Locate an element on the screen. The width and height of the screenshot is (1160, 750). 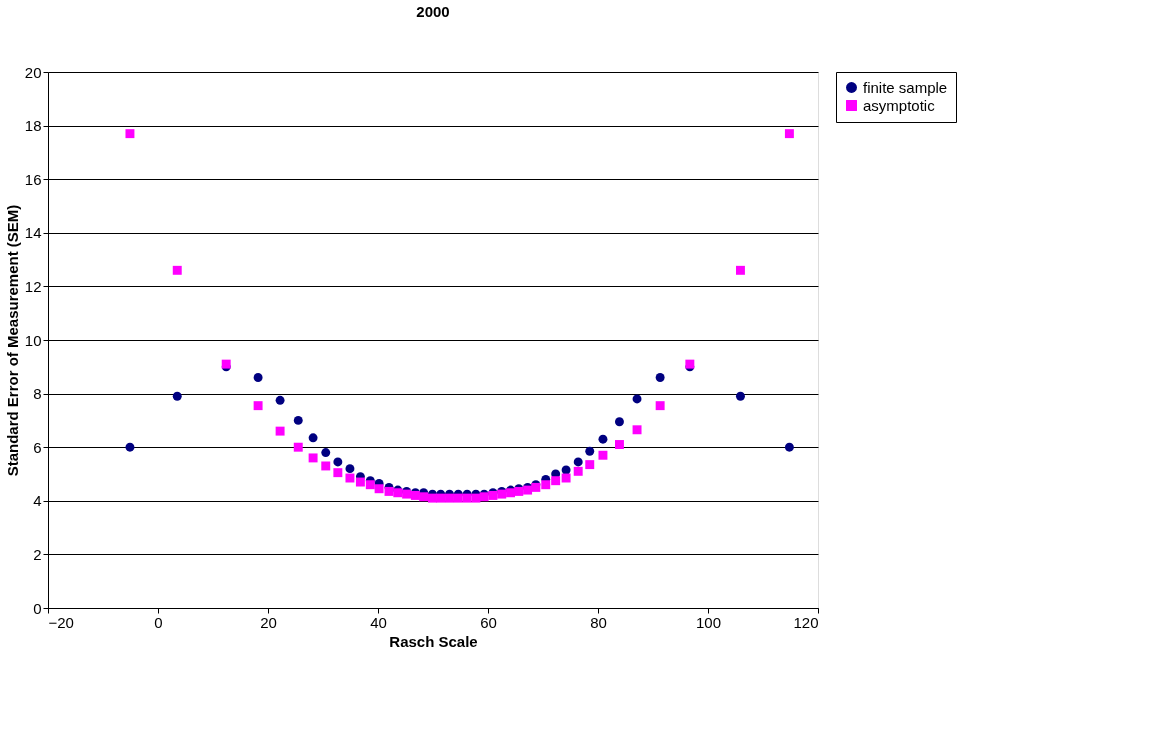
y-tick-label: 12 is located at coordinates (33, 286).